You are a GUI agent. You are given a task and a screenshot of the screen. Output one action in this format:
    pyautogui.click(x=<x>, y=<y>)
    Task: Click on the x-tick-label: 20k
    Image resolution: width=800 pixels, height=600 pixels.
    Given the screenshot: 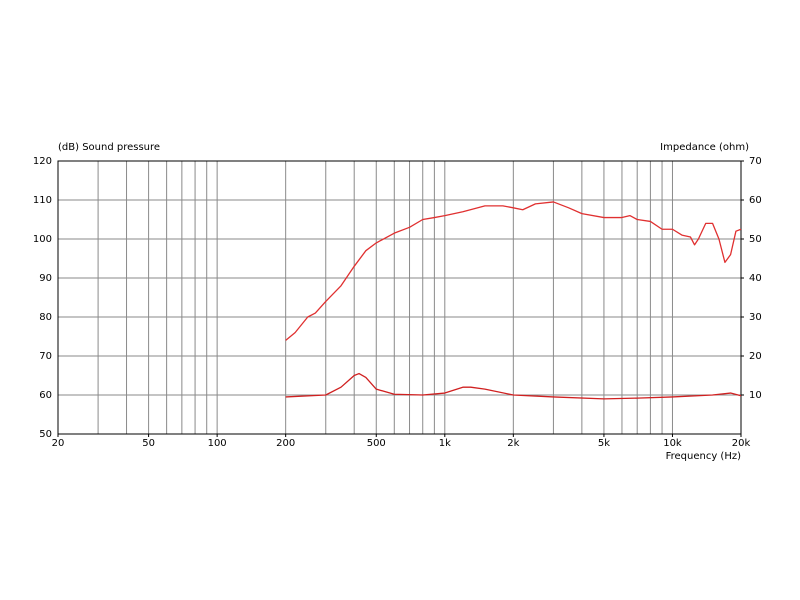 What is the action you would take?
    pyautogui.click(x=741, y=443)
    